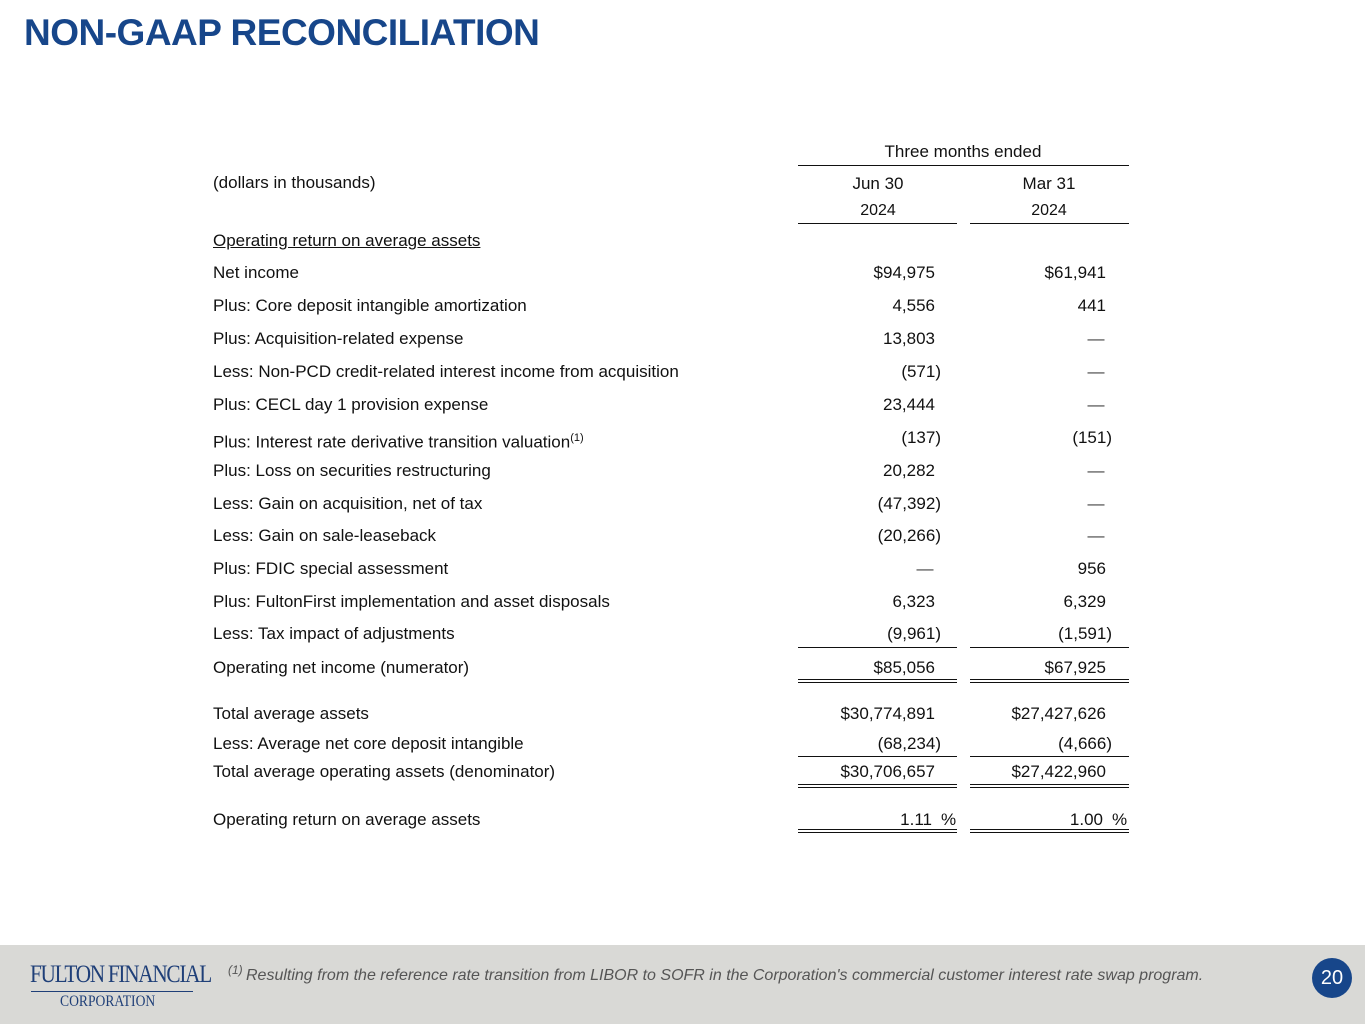 This screenshot has height=1024, width=1365. I want to click on cell-value: 23,444, so click(909, 404).